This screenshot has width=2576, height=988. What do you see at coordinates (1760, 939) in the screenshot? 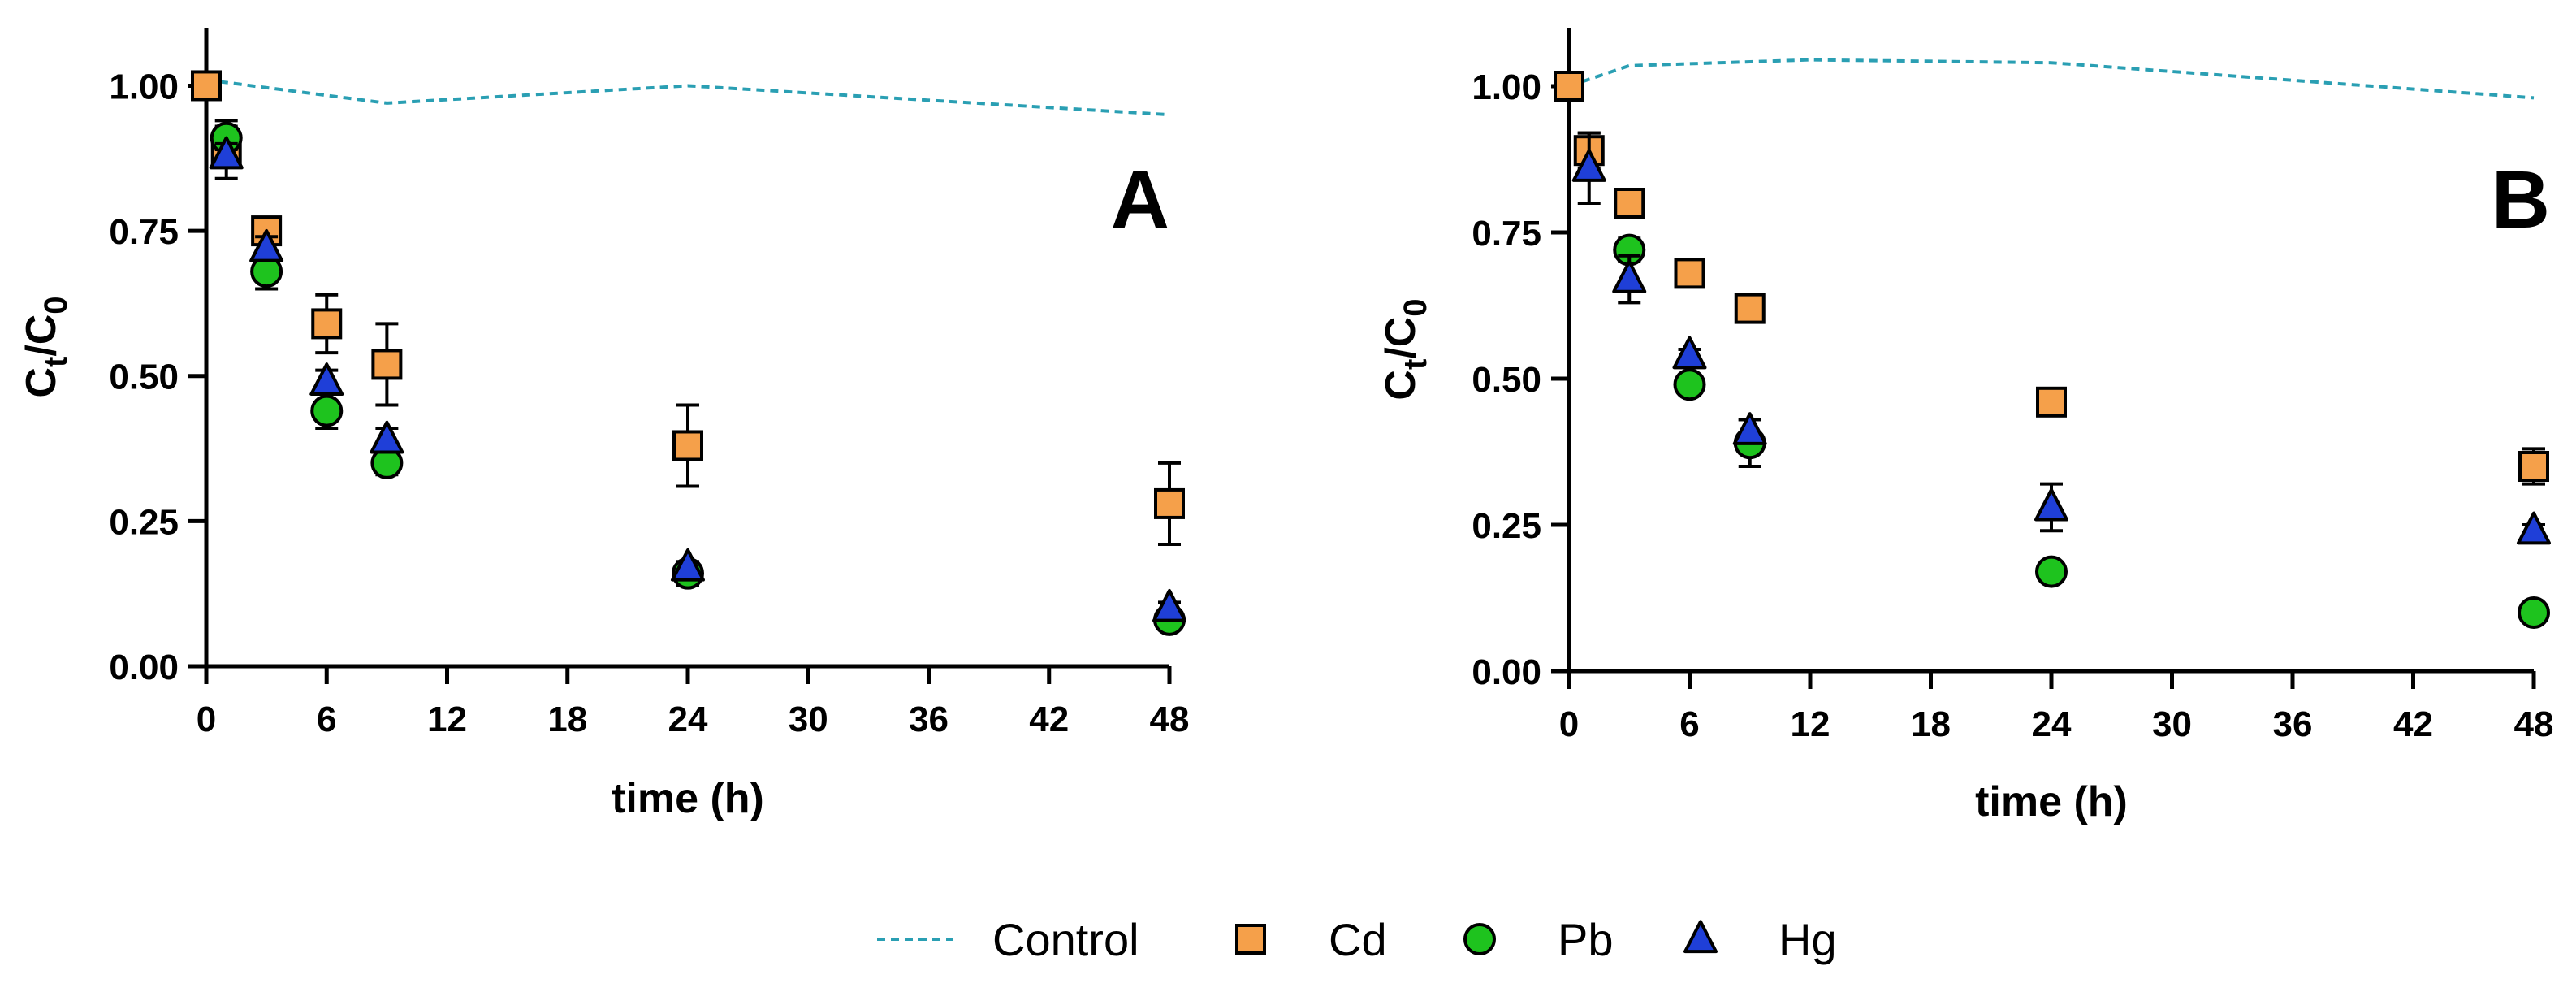
I see `legend-item-hg: Hg` at bounding box center [1760, 939].